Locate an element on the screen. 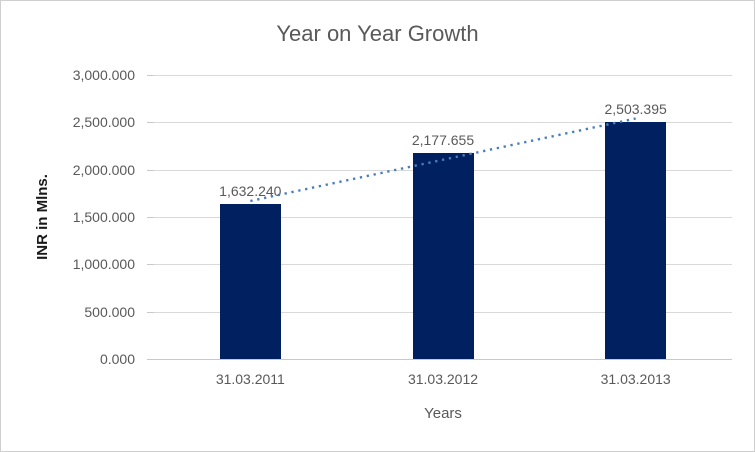 The image size is (755, 452). bar-31.03.2012 is located at coordinates (443, 255).